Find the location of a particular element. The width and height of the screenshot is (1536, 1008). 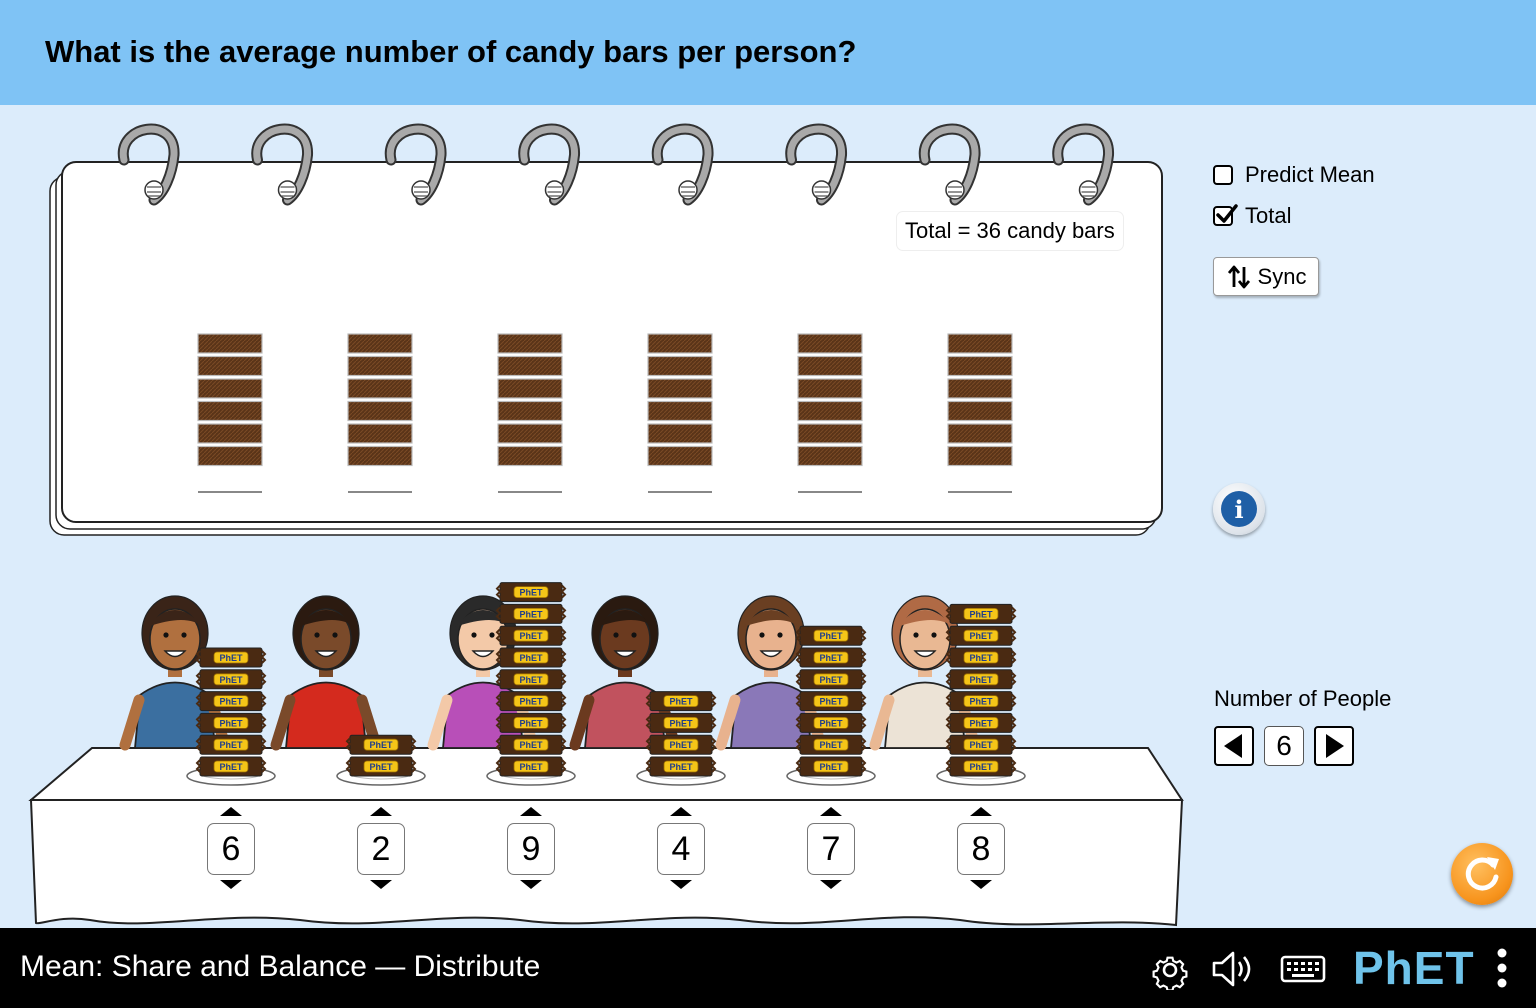

increase-people-button is located at coordinates (1334, 746).